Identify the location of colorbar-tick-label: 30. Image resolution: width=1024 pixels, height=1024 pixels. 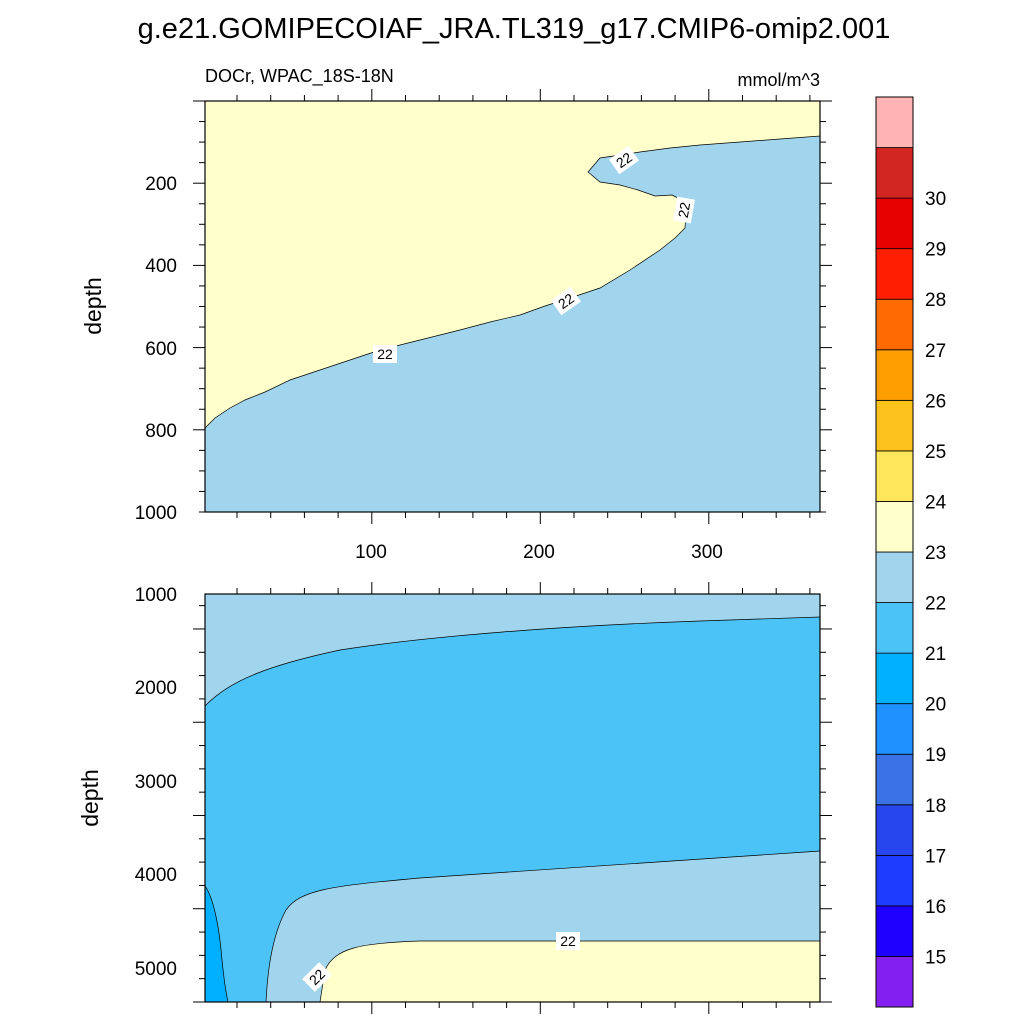
(935, 199).